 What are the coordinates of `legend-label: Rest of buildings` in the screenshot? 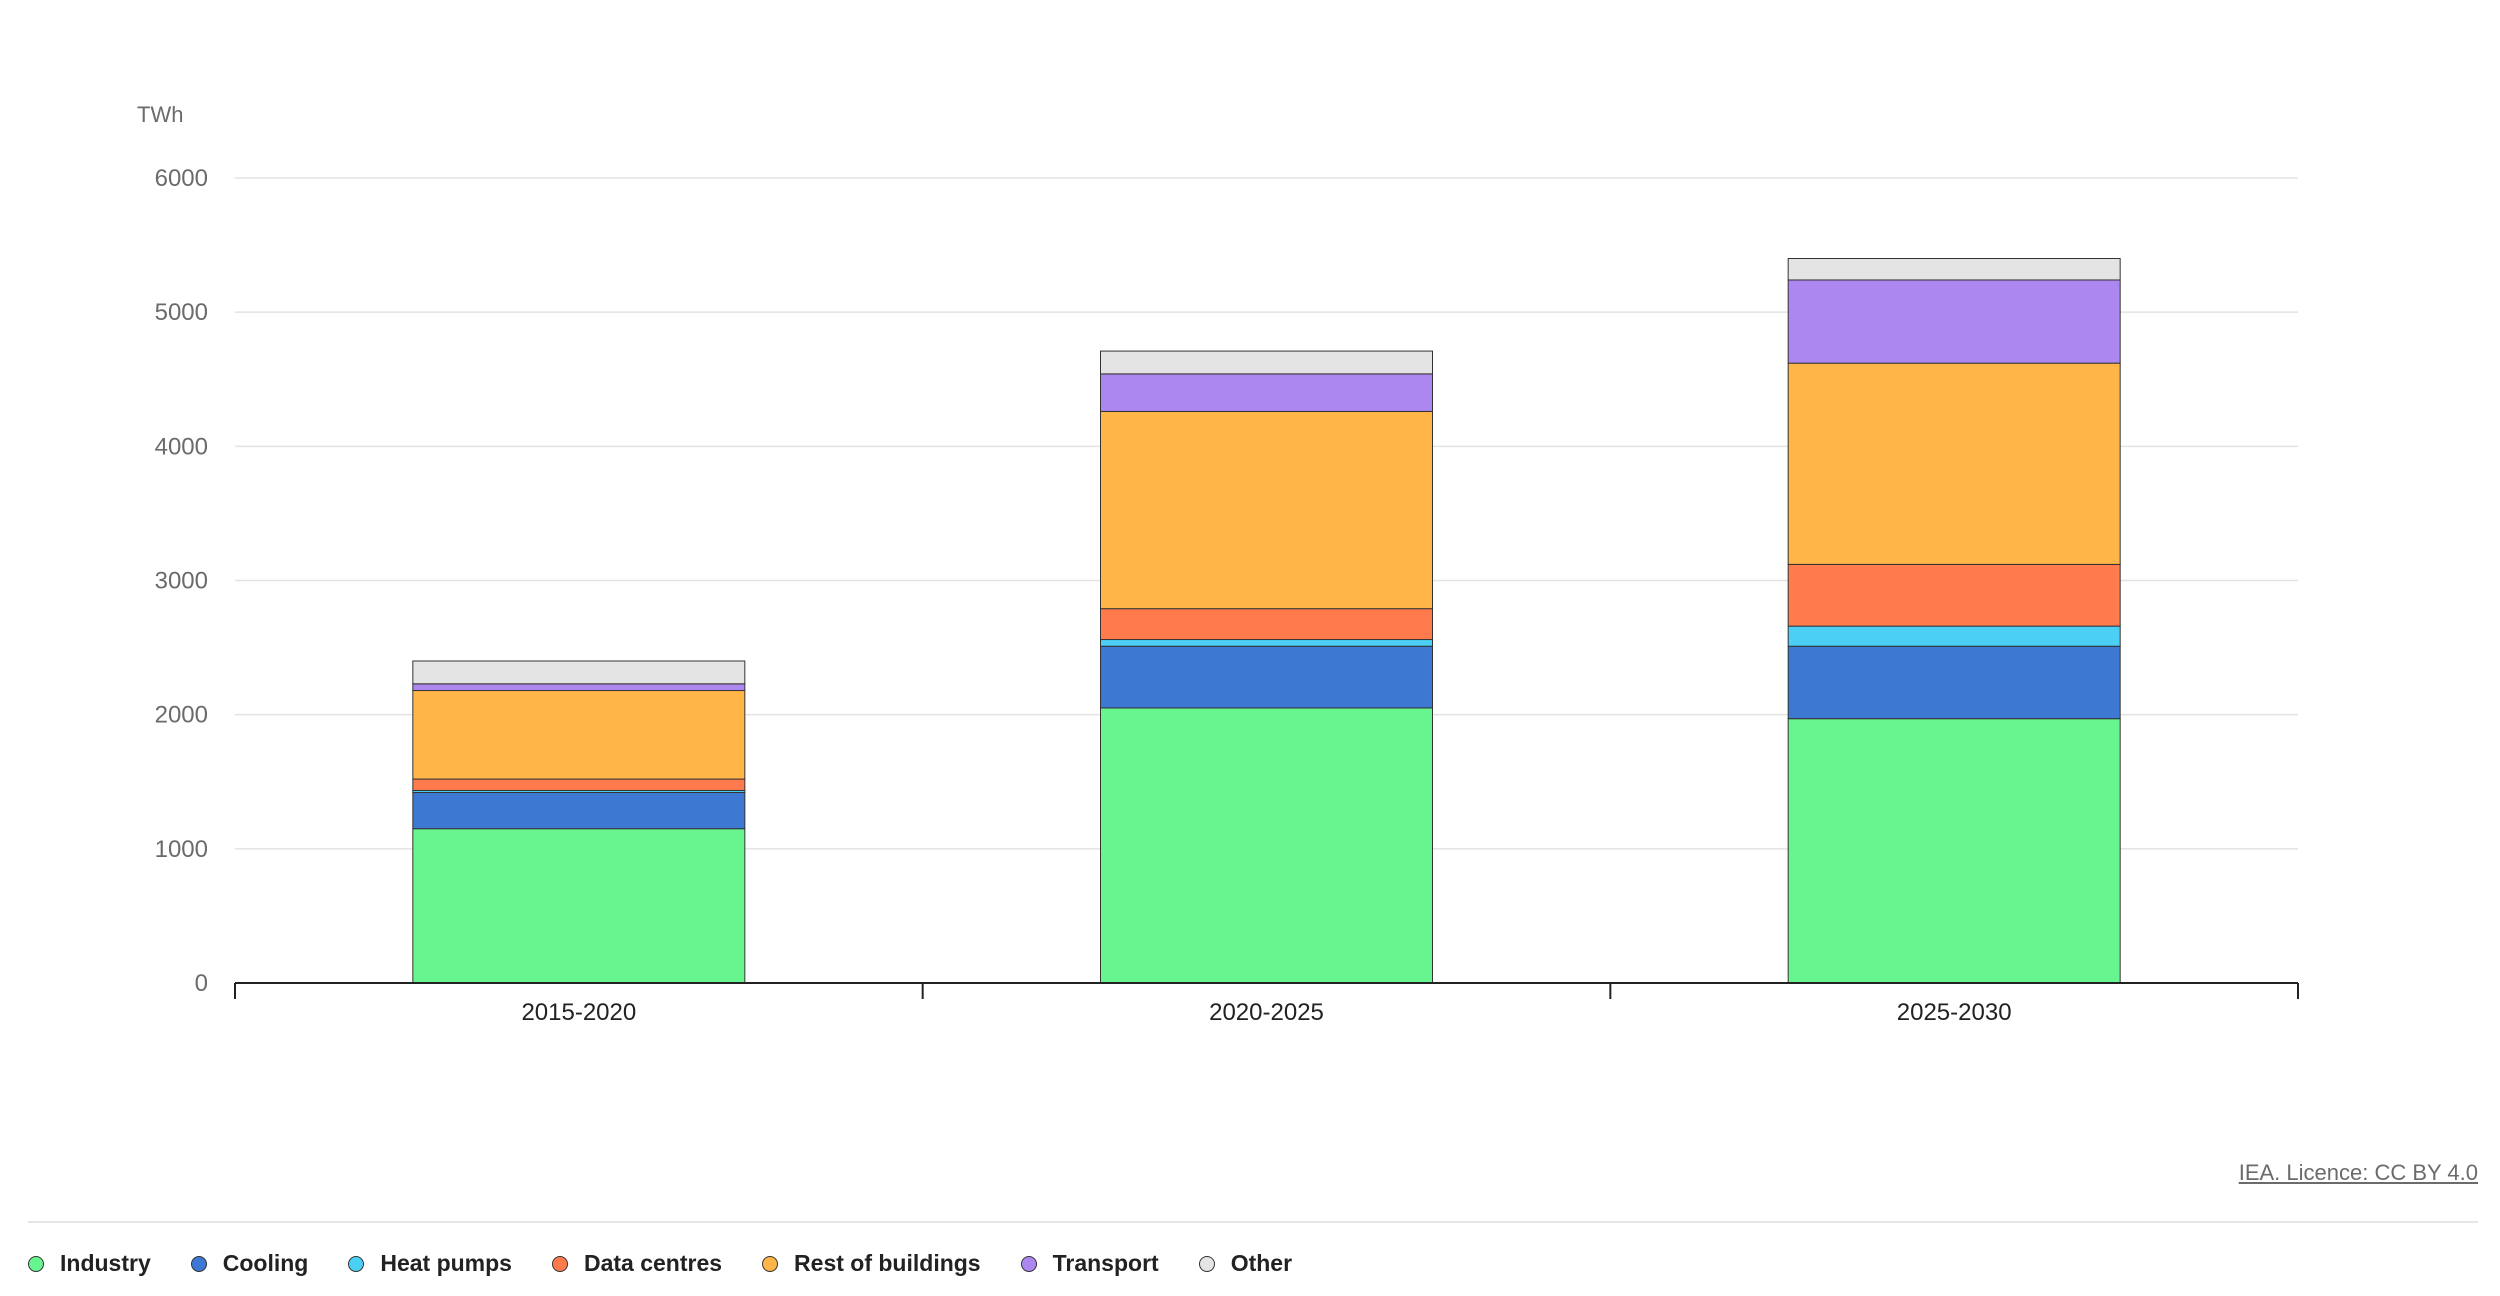 It's located at (887, 1263).